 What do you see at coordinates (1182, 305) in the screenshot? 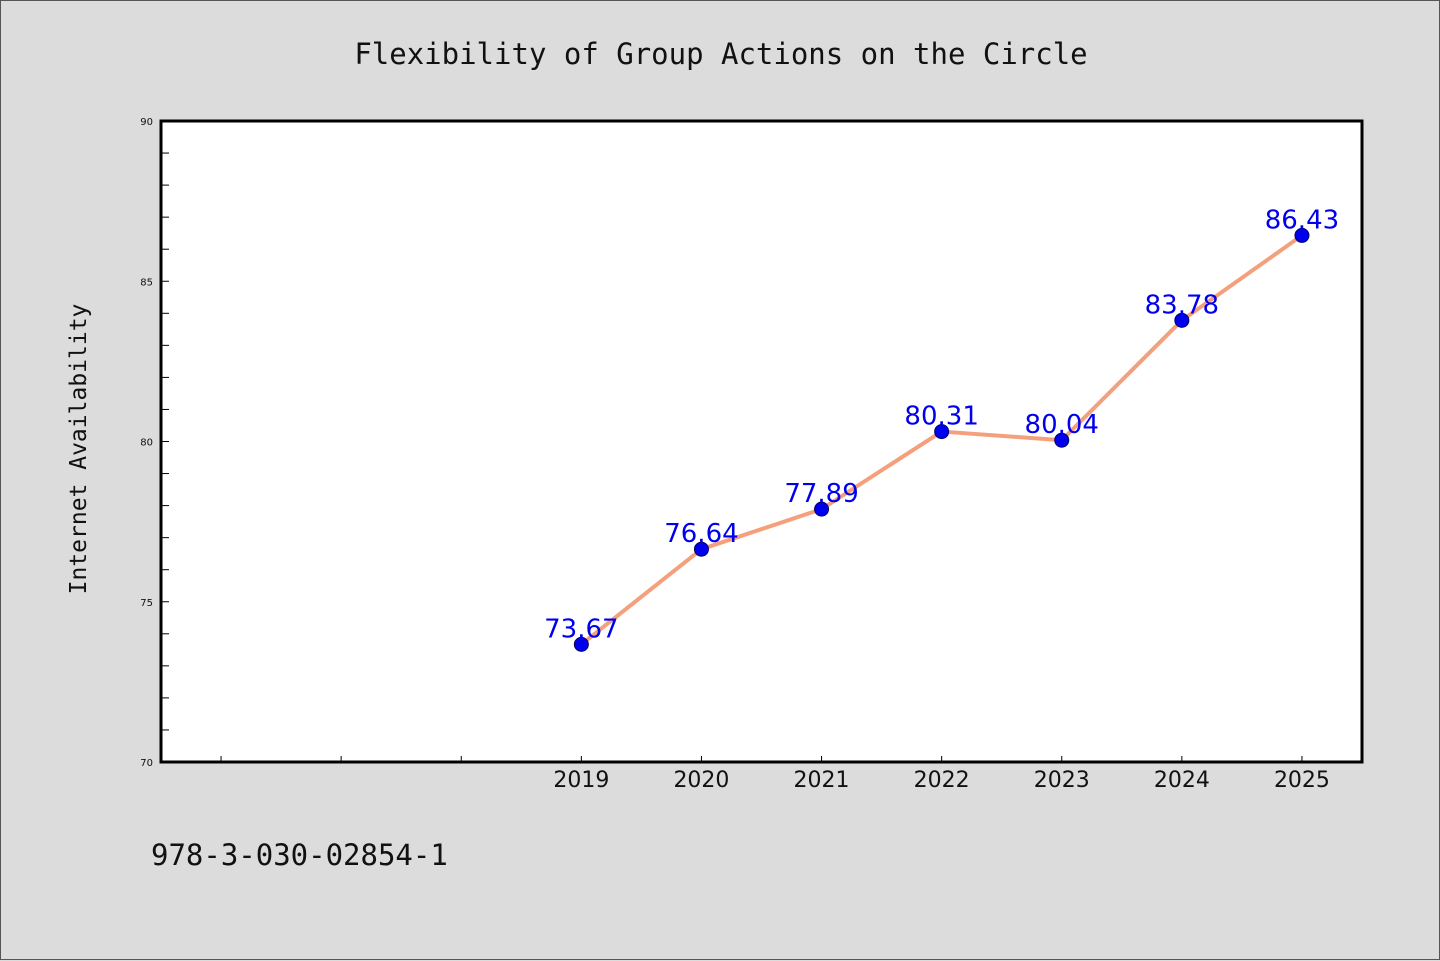
I see `data-label: 83.78` at bounding box center [1182, 305].